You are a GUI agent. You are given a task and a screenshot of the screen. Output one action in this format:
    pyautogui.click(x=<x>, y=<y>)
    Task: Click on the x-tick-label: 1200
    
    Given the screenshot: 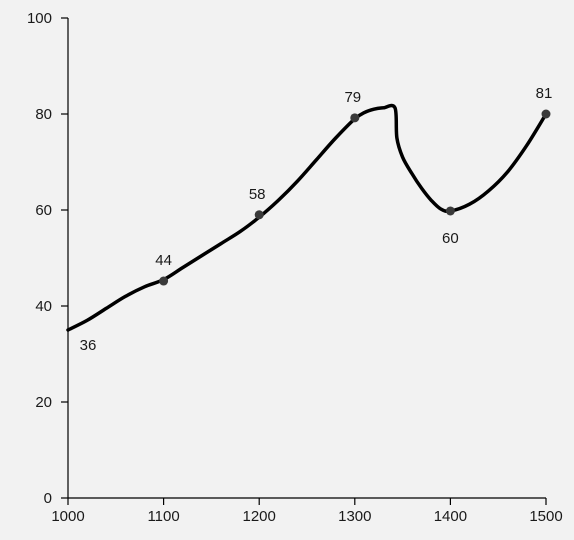 What is the action you would take?
    pyautogui.click(x=259, y=516)
    